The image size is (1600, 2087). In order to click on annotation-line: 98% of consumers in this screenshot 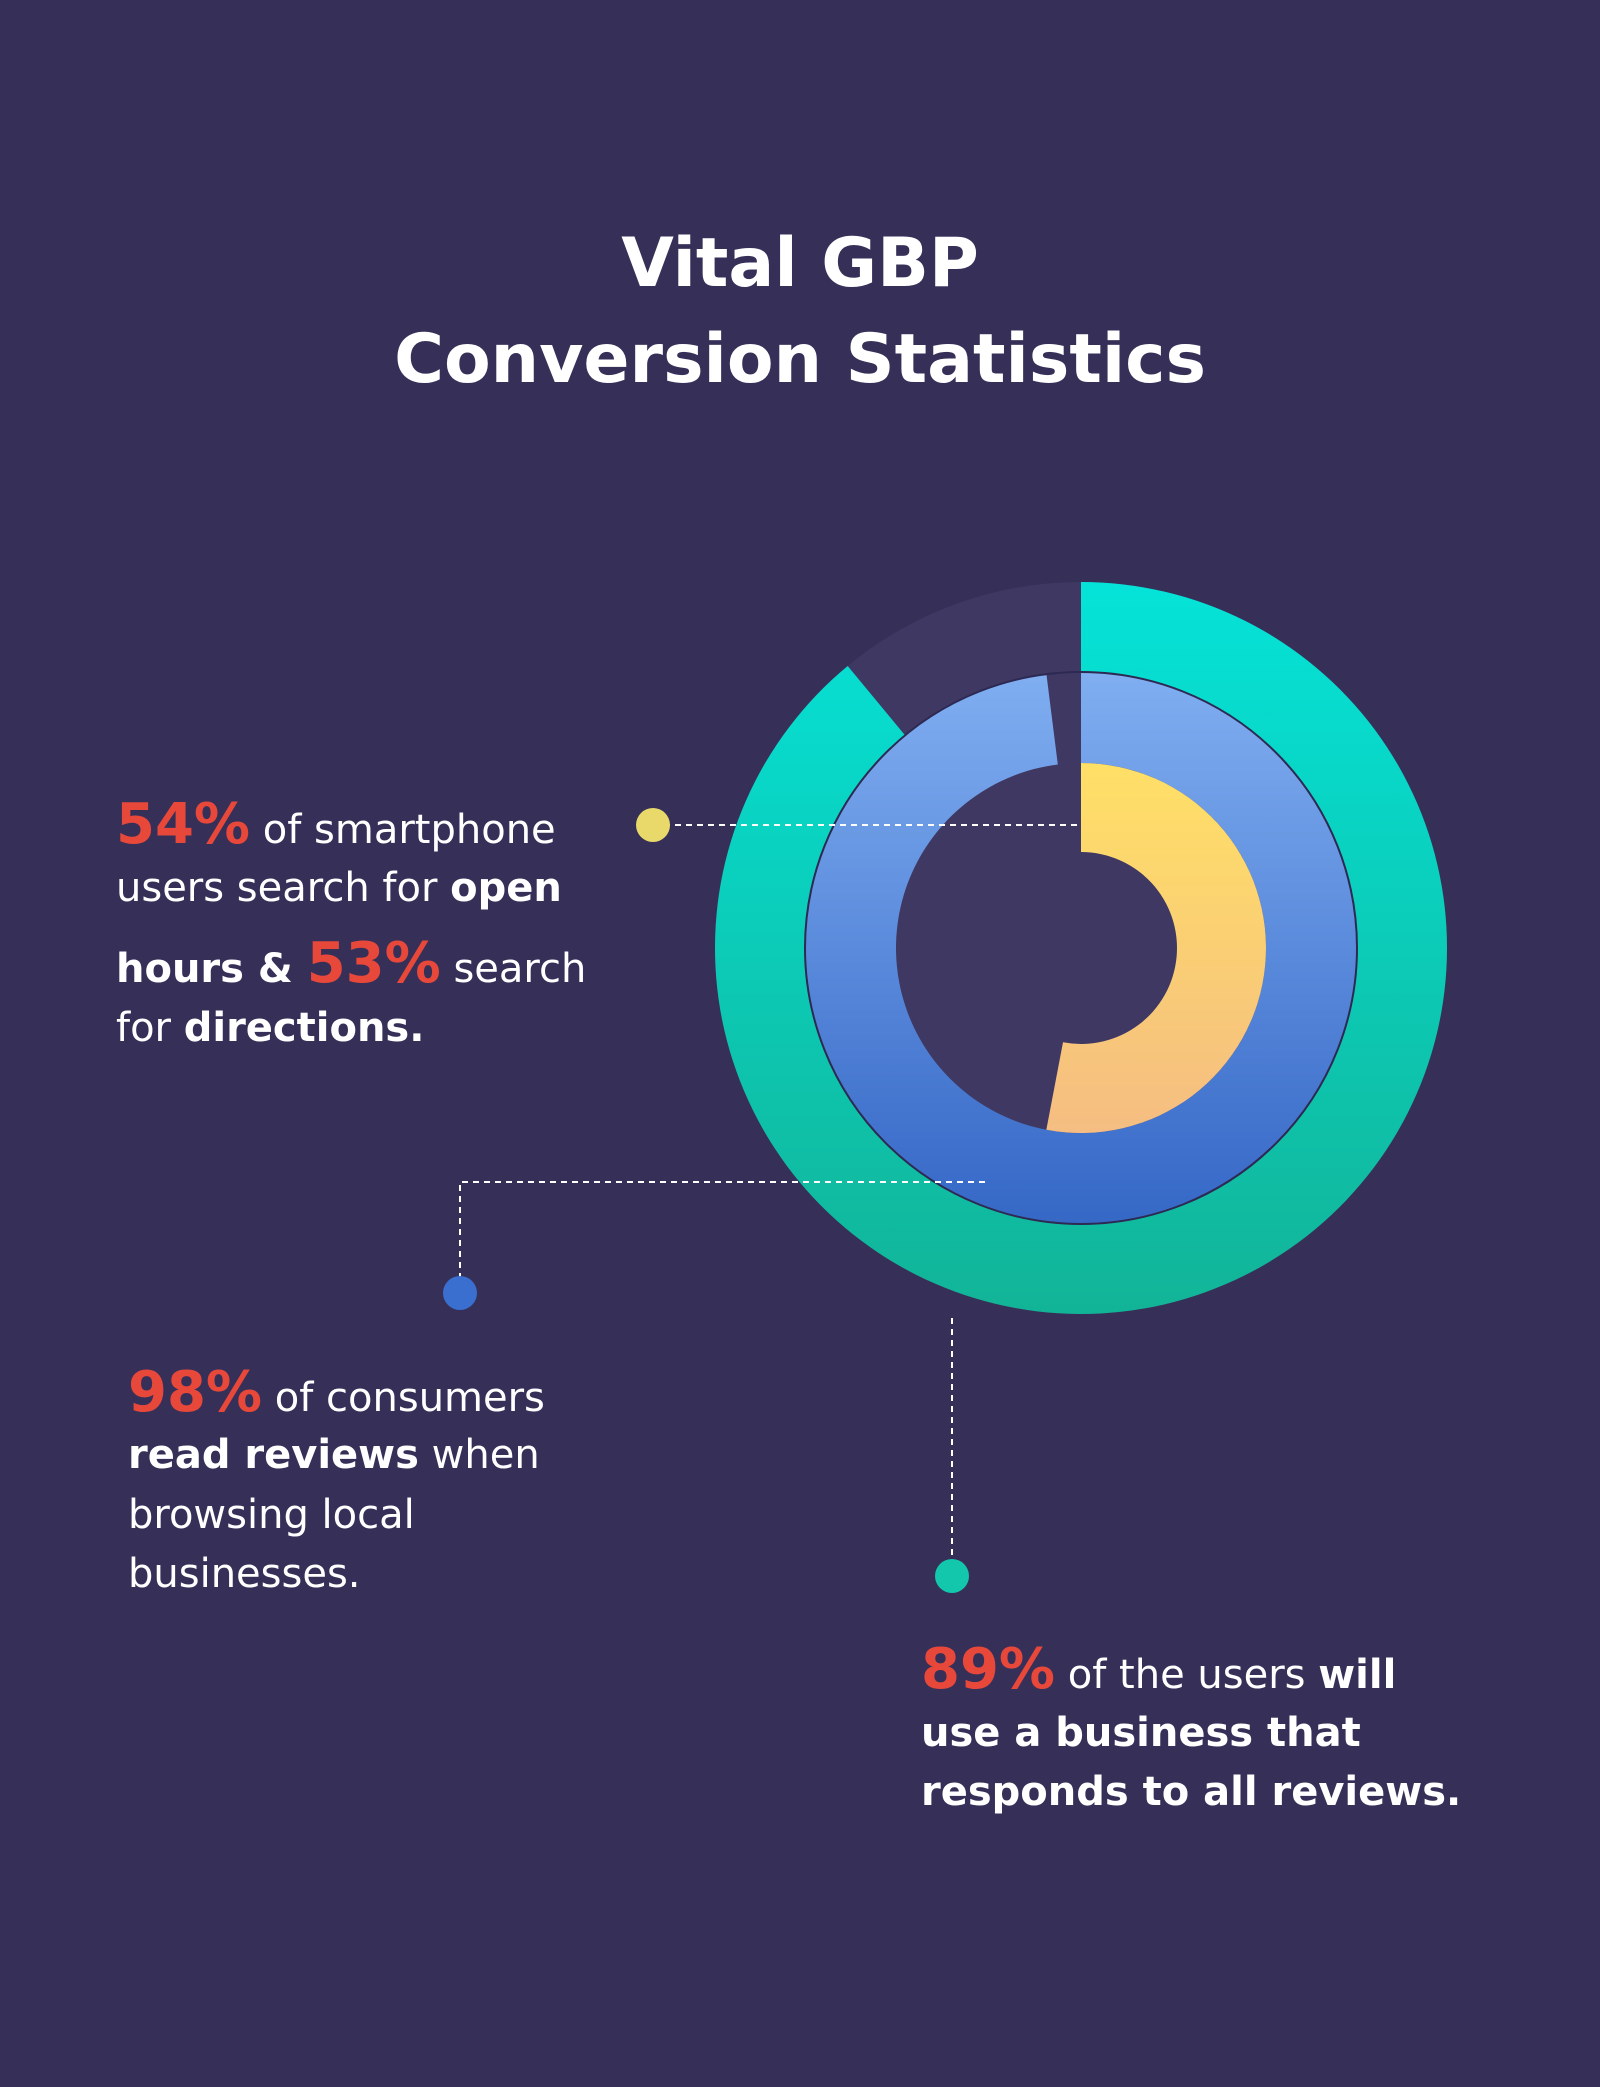, I will do `click(336, 1392)`.